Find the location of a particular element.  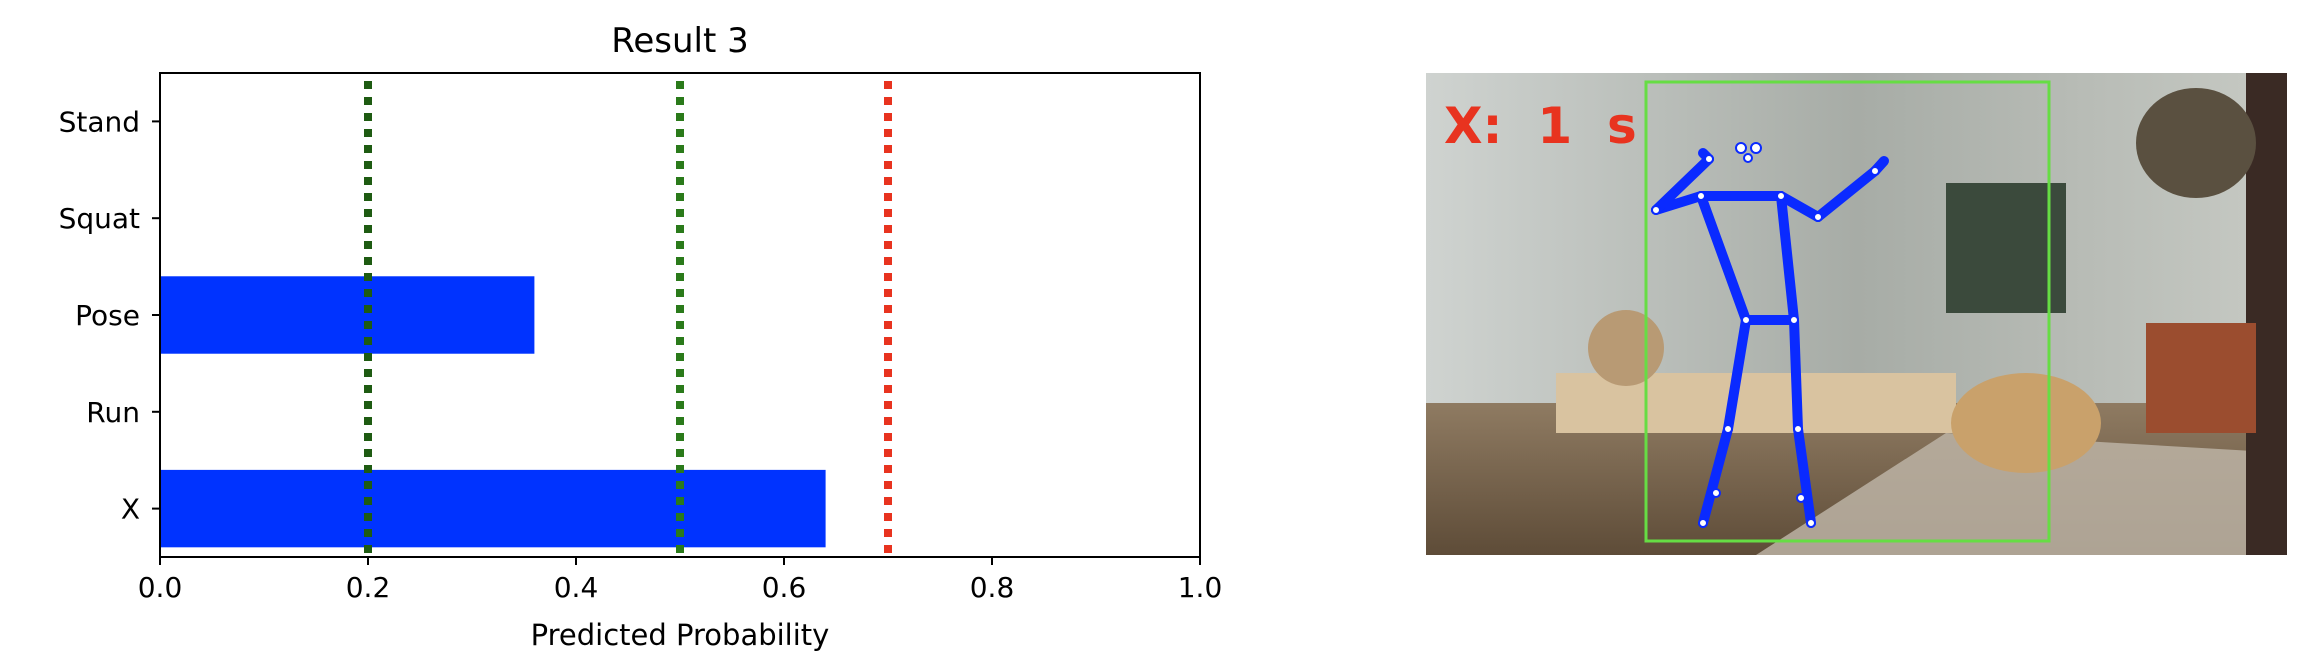

wall-art is located at coordinates (2006, 248).